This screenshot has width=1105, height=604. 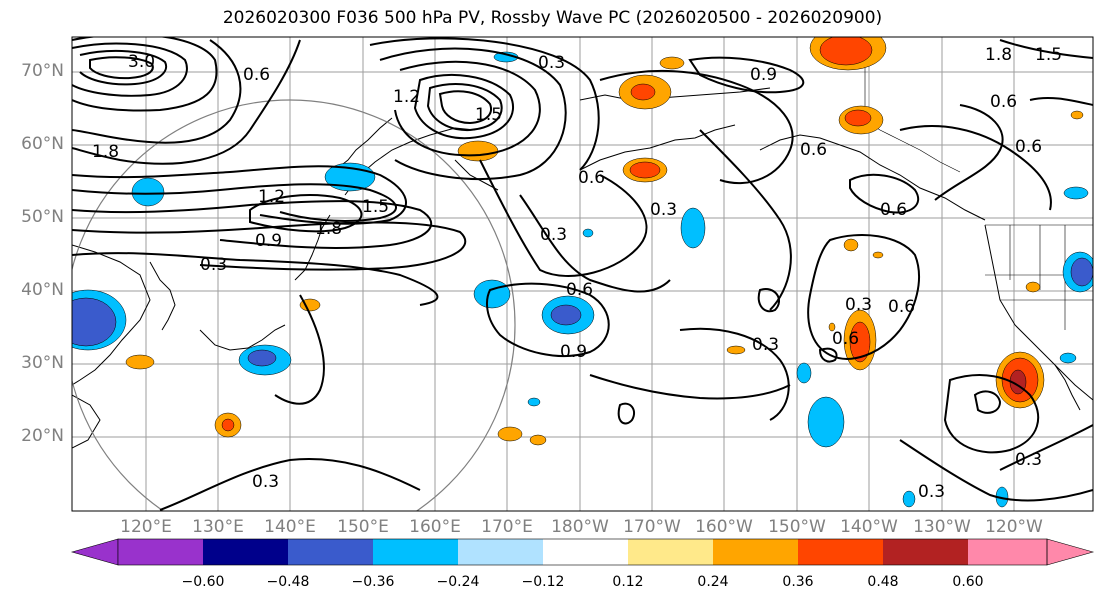 What do you see at coordinates (942, 527) in the screenshot?
I see `lon-label-130w: 130°W` at bounding box center [942, 527].